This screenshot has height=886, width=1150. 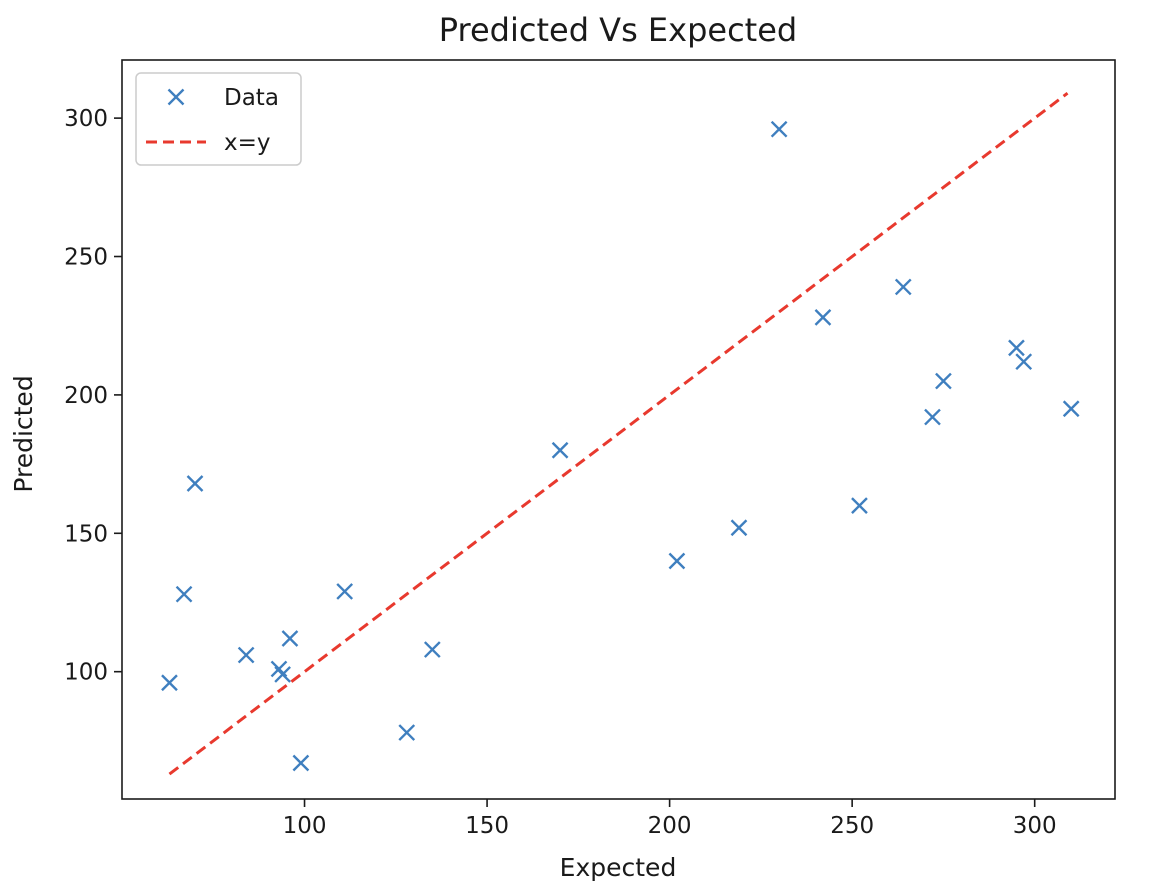 I want to click on y-tick-label: 200, so click(x=86, y=396).